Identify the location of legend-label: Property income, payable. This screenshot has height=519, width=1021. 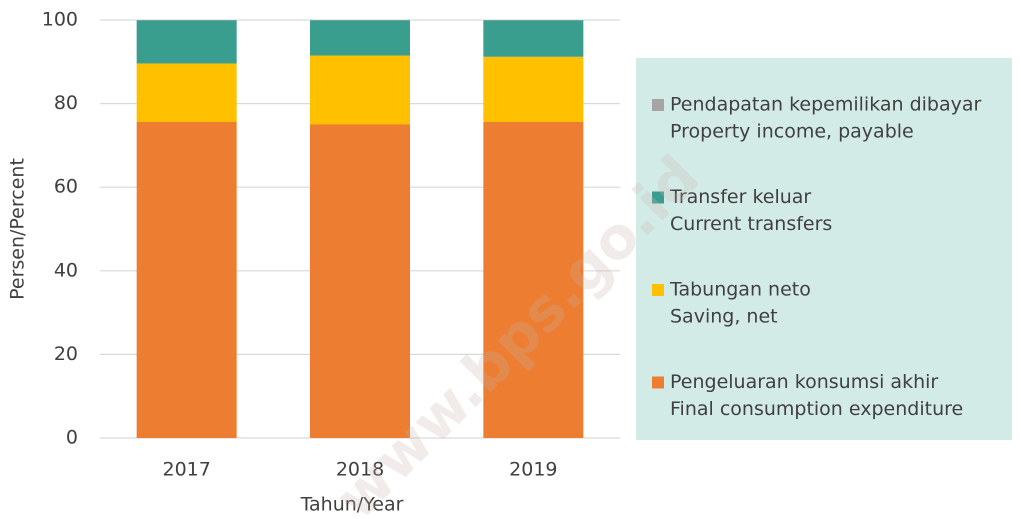
(792, 132).